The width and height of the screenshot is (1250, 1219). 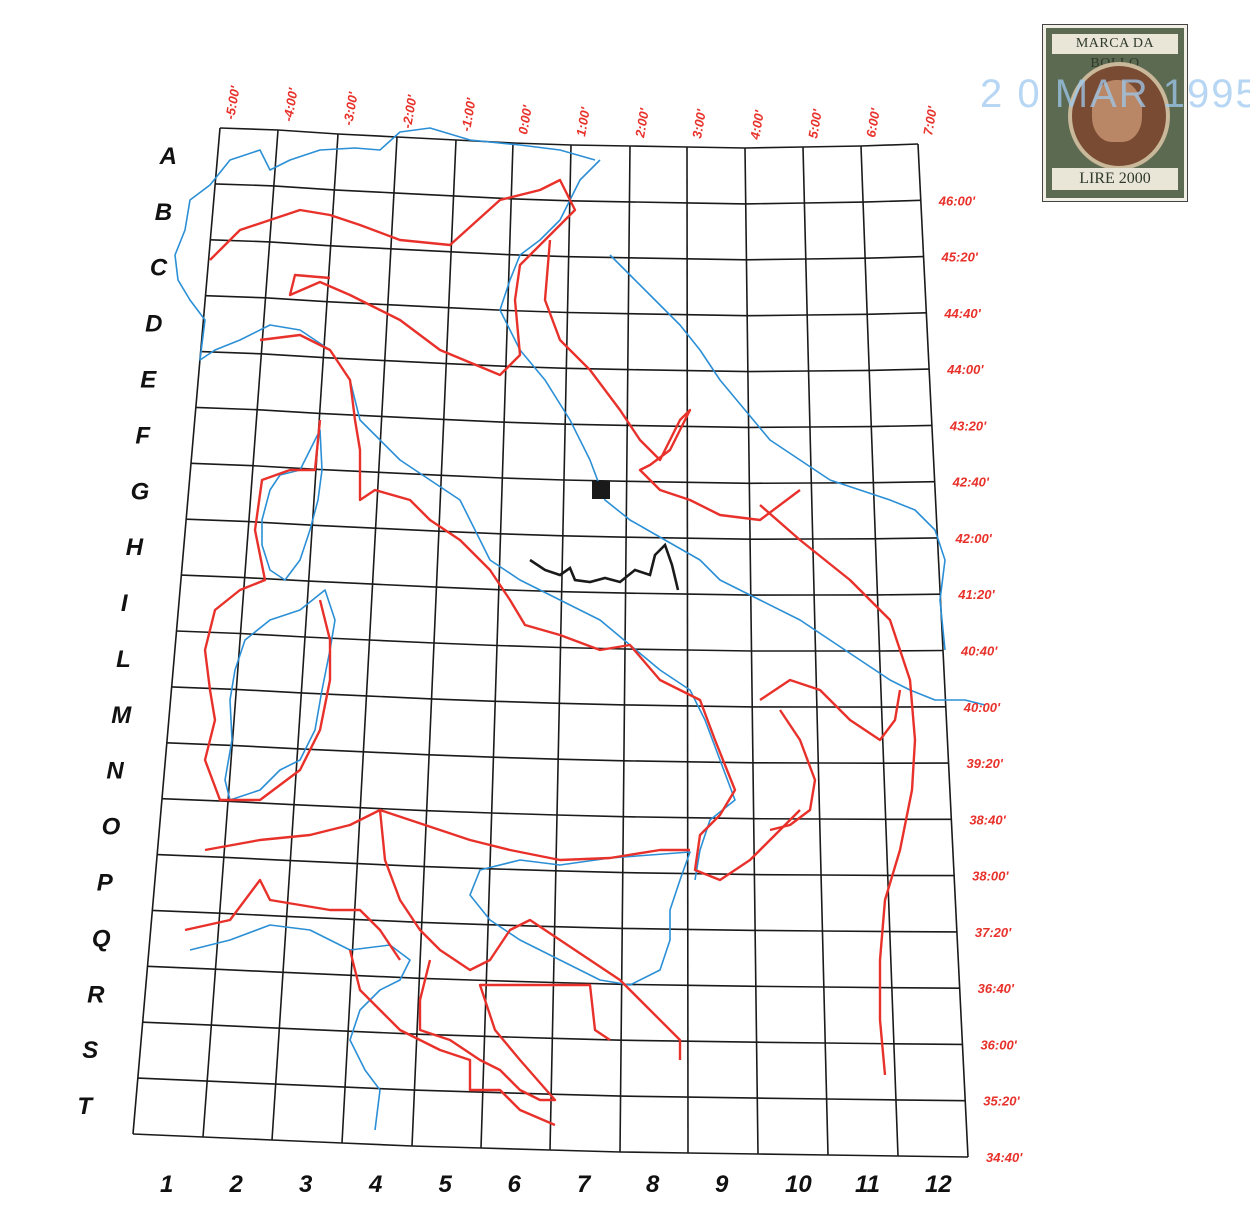 I want to click on boundary-tunisia, so click(x=452, y=1038).